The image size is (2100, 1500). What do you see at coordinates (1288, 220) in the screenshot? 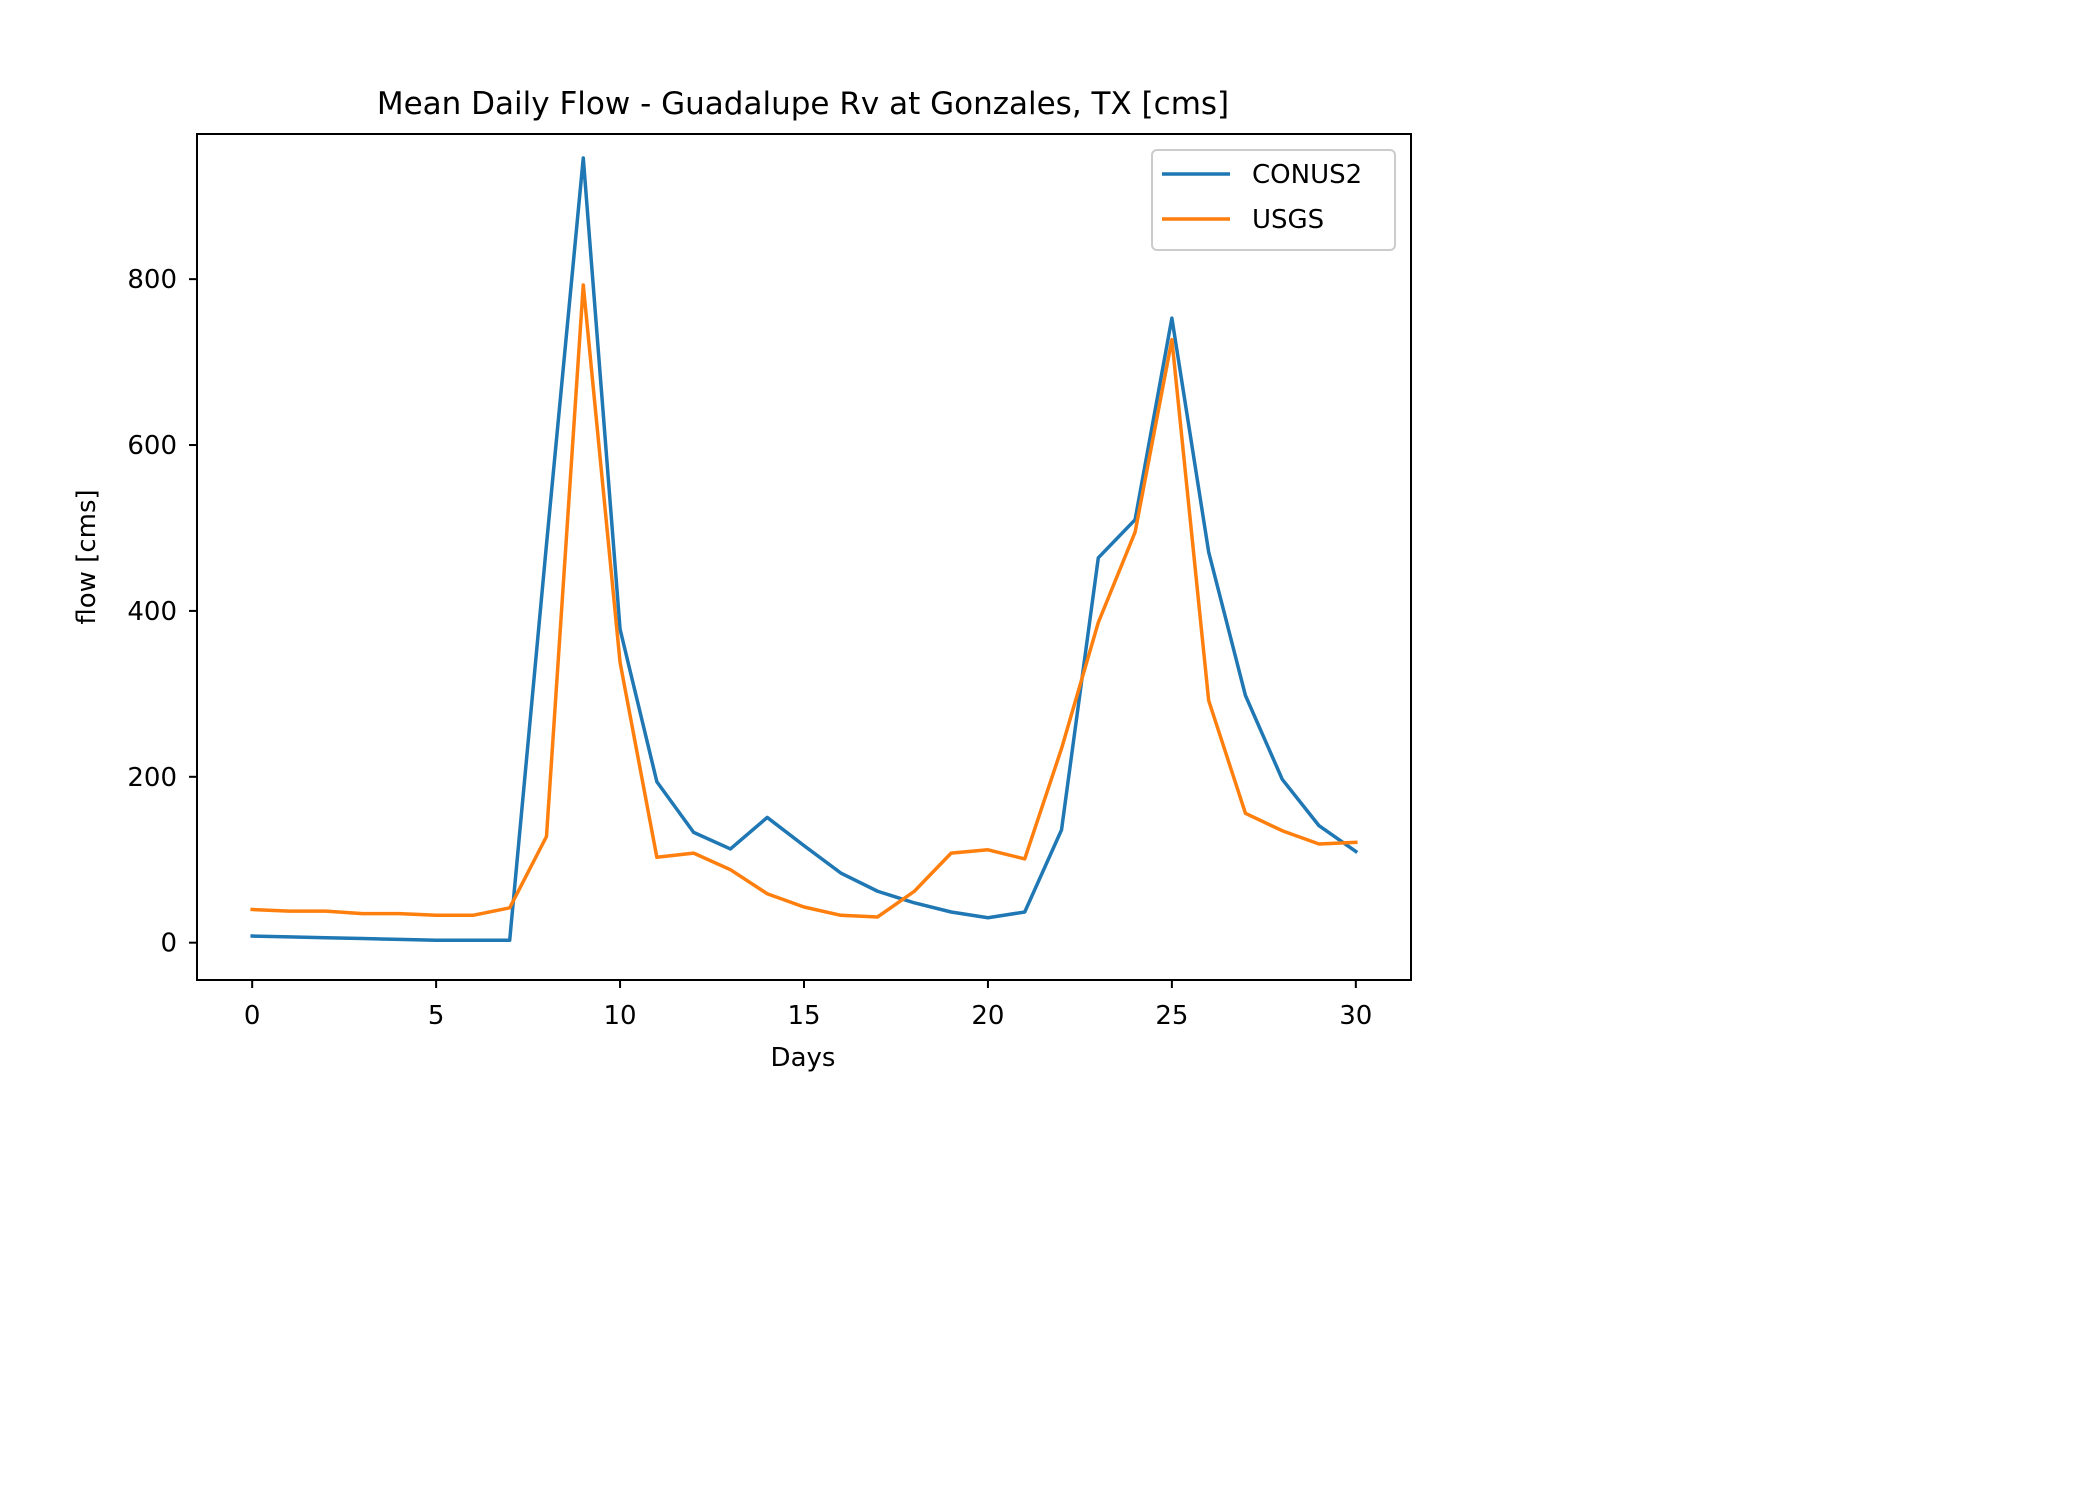
I see `legend-label-usgs: USGS` at bounding box center [1288, 220].